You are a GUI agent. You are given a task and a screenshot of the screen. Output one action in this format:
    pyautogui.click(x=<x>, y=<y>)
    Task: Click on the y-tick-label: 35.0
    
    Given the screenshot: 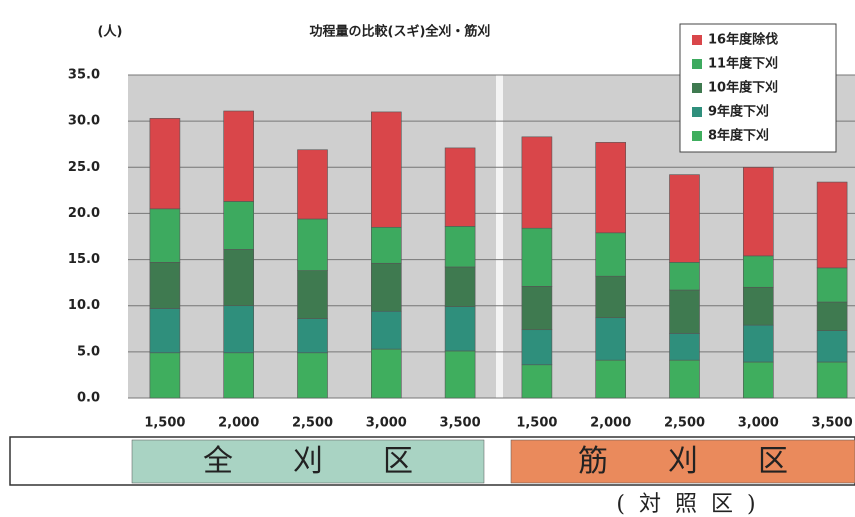 What is the action you would take?
    pyautogui.click(x=84, y=75)
    